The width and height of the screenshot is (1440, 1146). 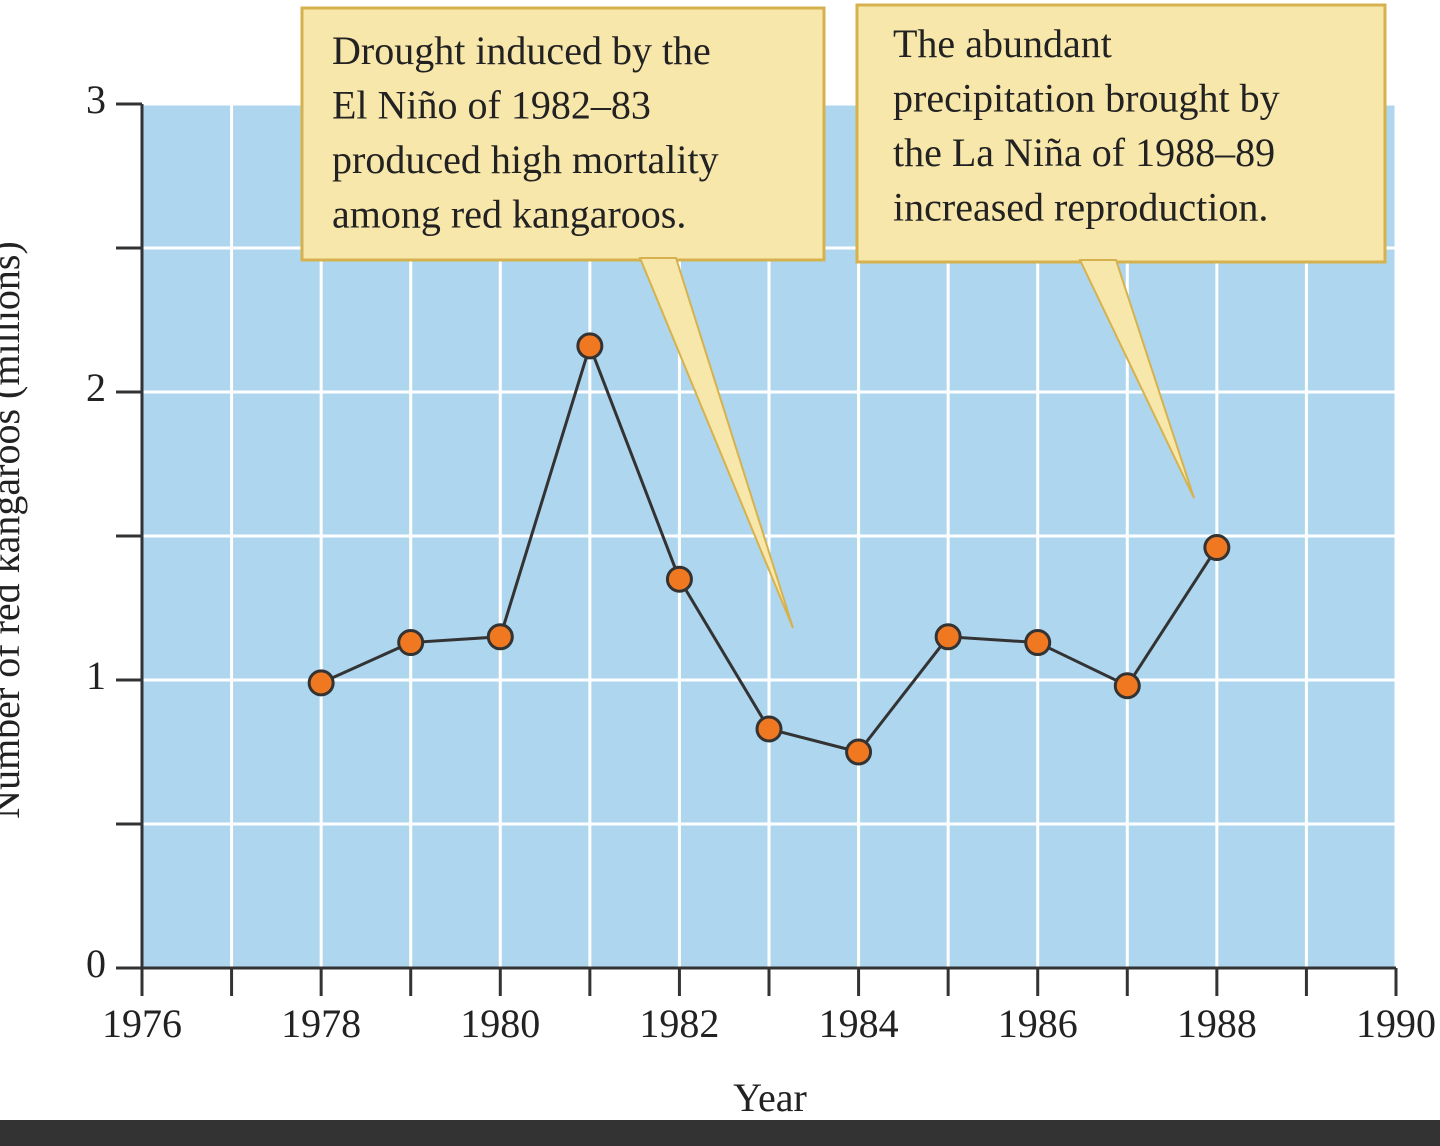 I want to click on callout-text: produced high mortality, so click(x=525, y=159).